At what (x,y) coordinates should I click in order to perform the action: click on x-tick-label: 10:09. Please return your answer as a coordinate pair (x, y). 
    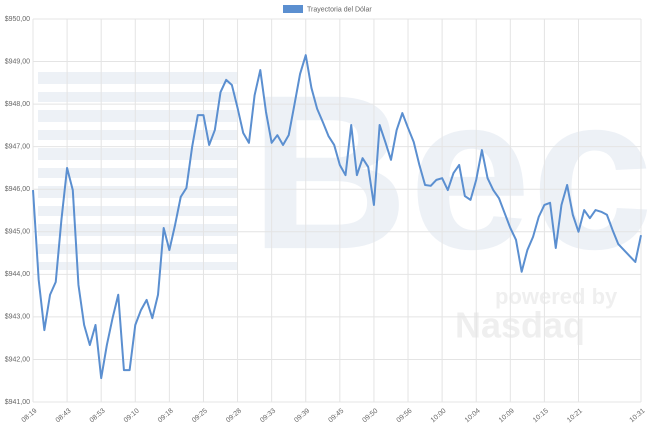
    Looking at the image, I should click on (507, 416).